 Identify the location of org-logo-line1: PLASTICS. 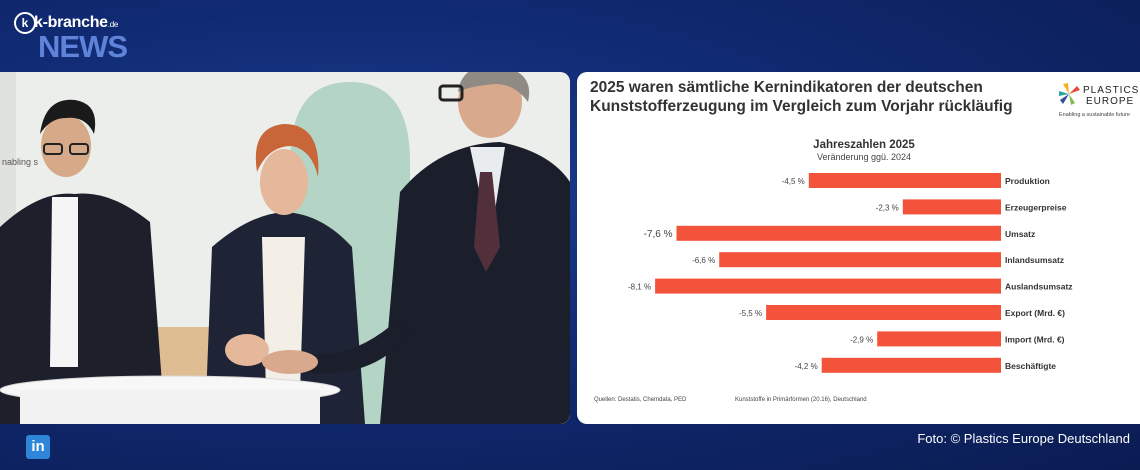
(1111, 90).